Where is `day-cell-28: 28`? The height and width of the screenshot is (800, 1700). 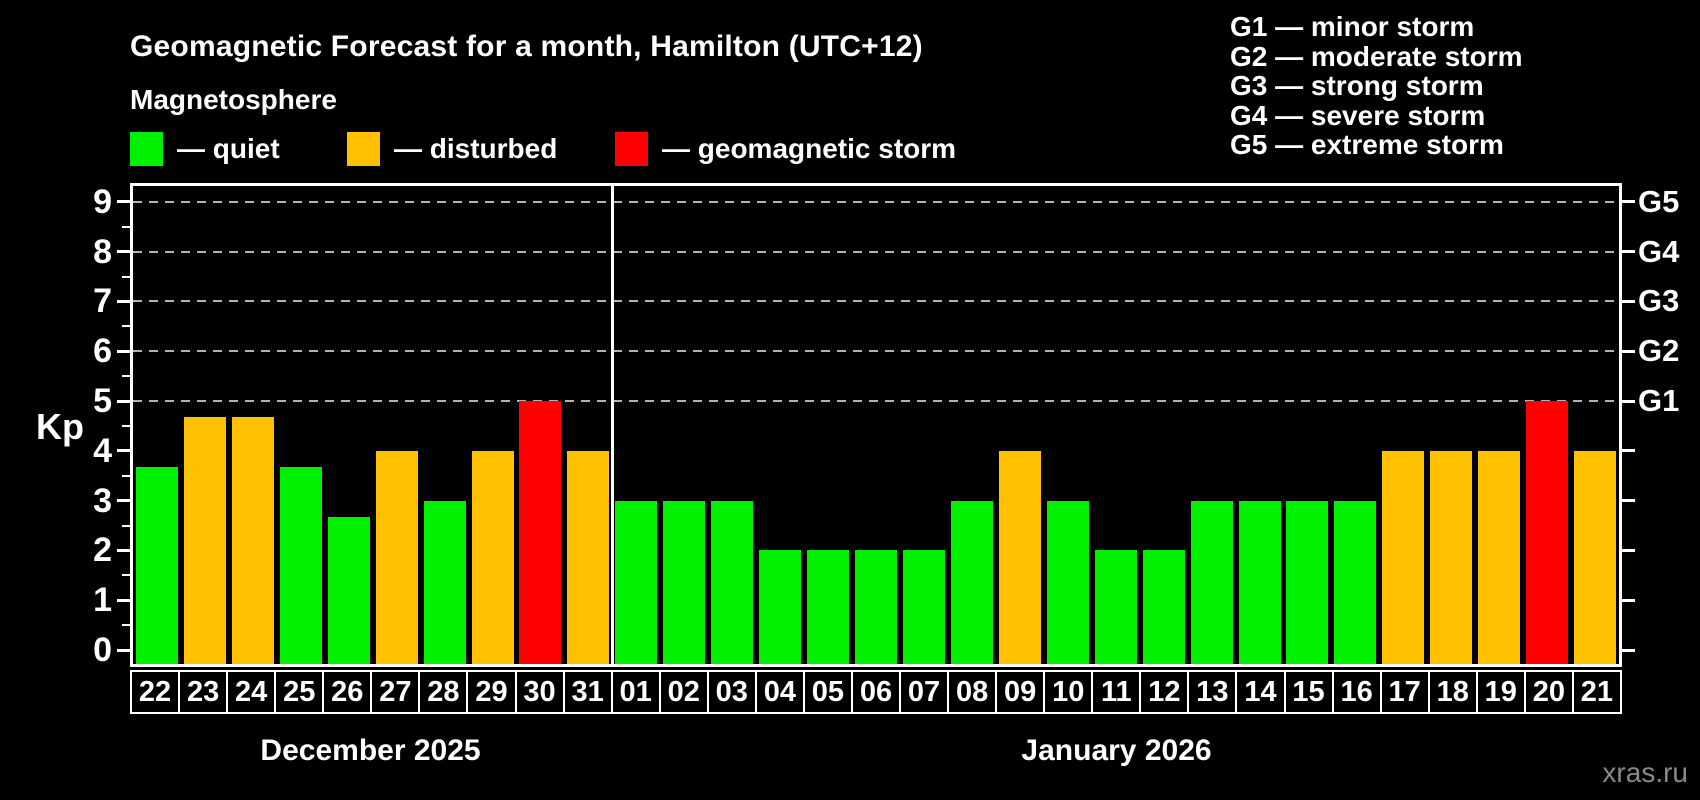 day-cell-28: 28 is located at coordinates (443, 692).